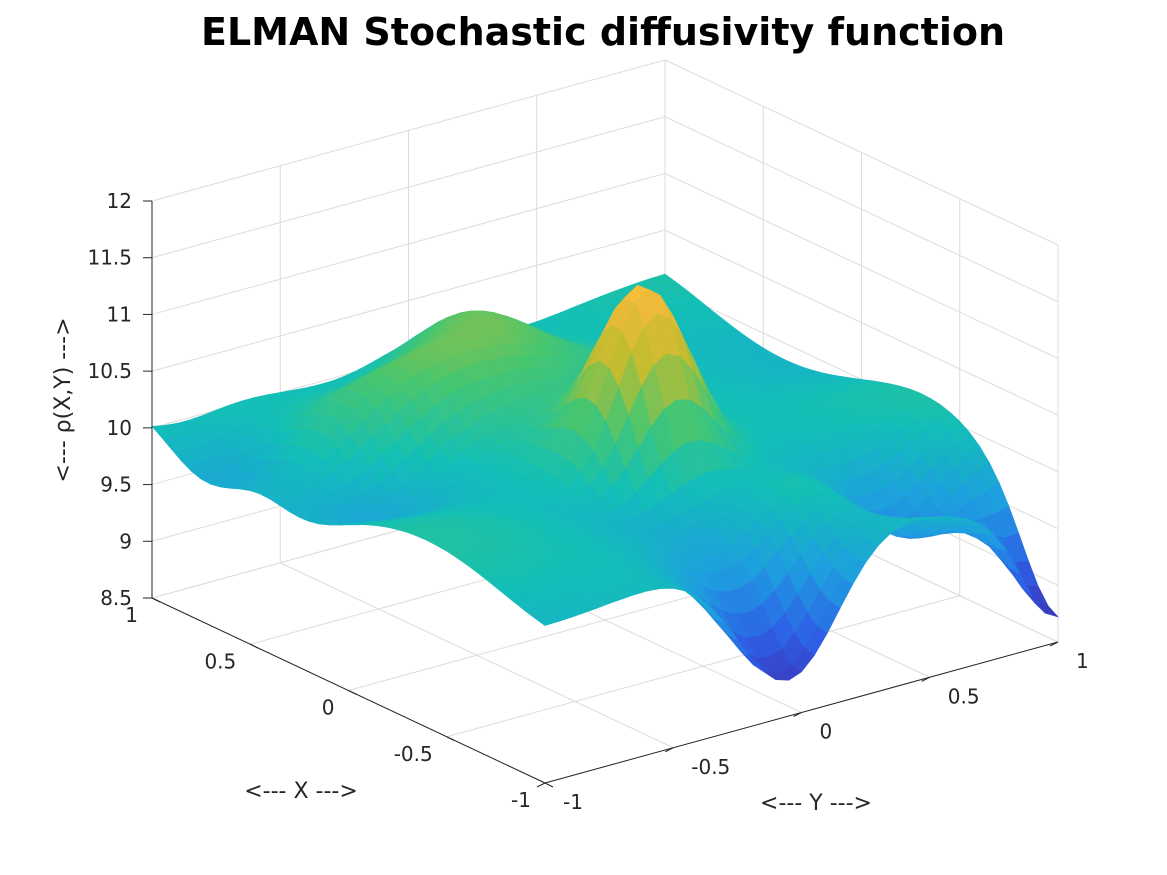  I want to click on y-tick-label: 0.5, so click(964, 696).